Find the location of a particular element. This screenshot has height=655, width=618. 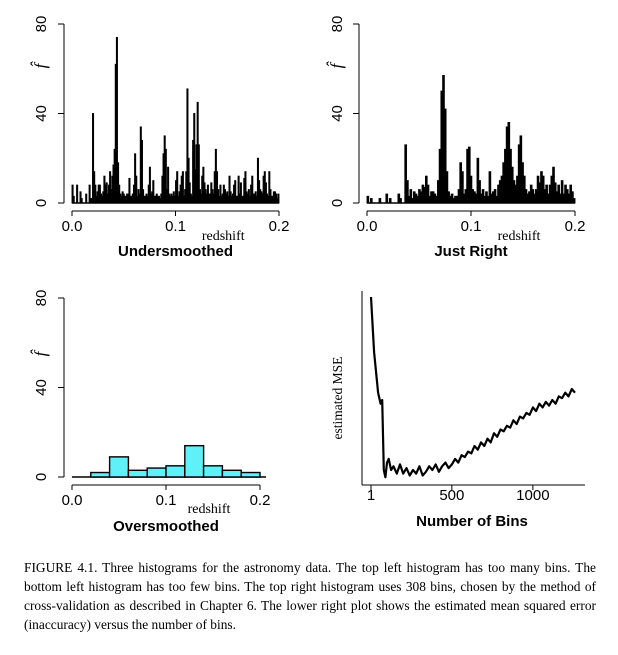

mse-x-tick-label: 500 is located at coordinates (451, 495).